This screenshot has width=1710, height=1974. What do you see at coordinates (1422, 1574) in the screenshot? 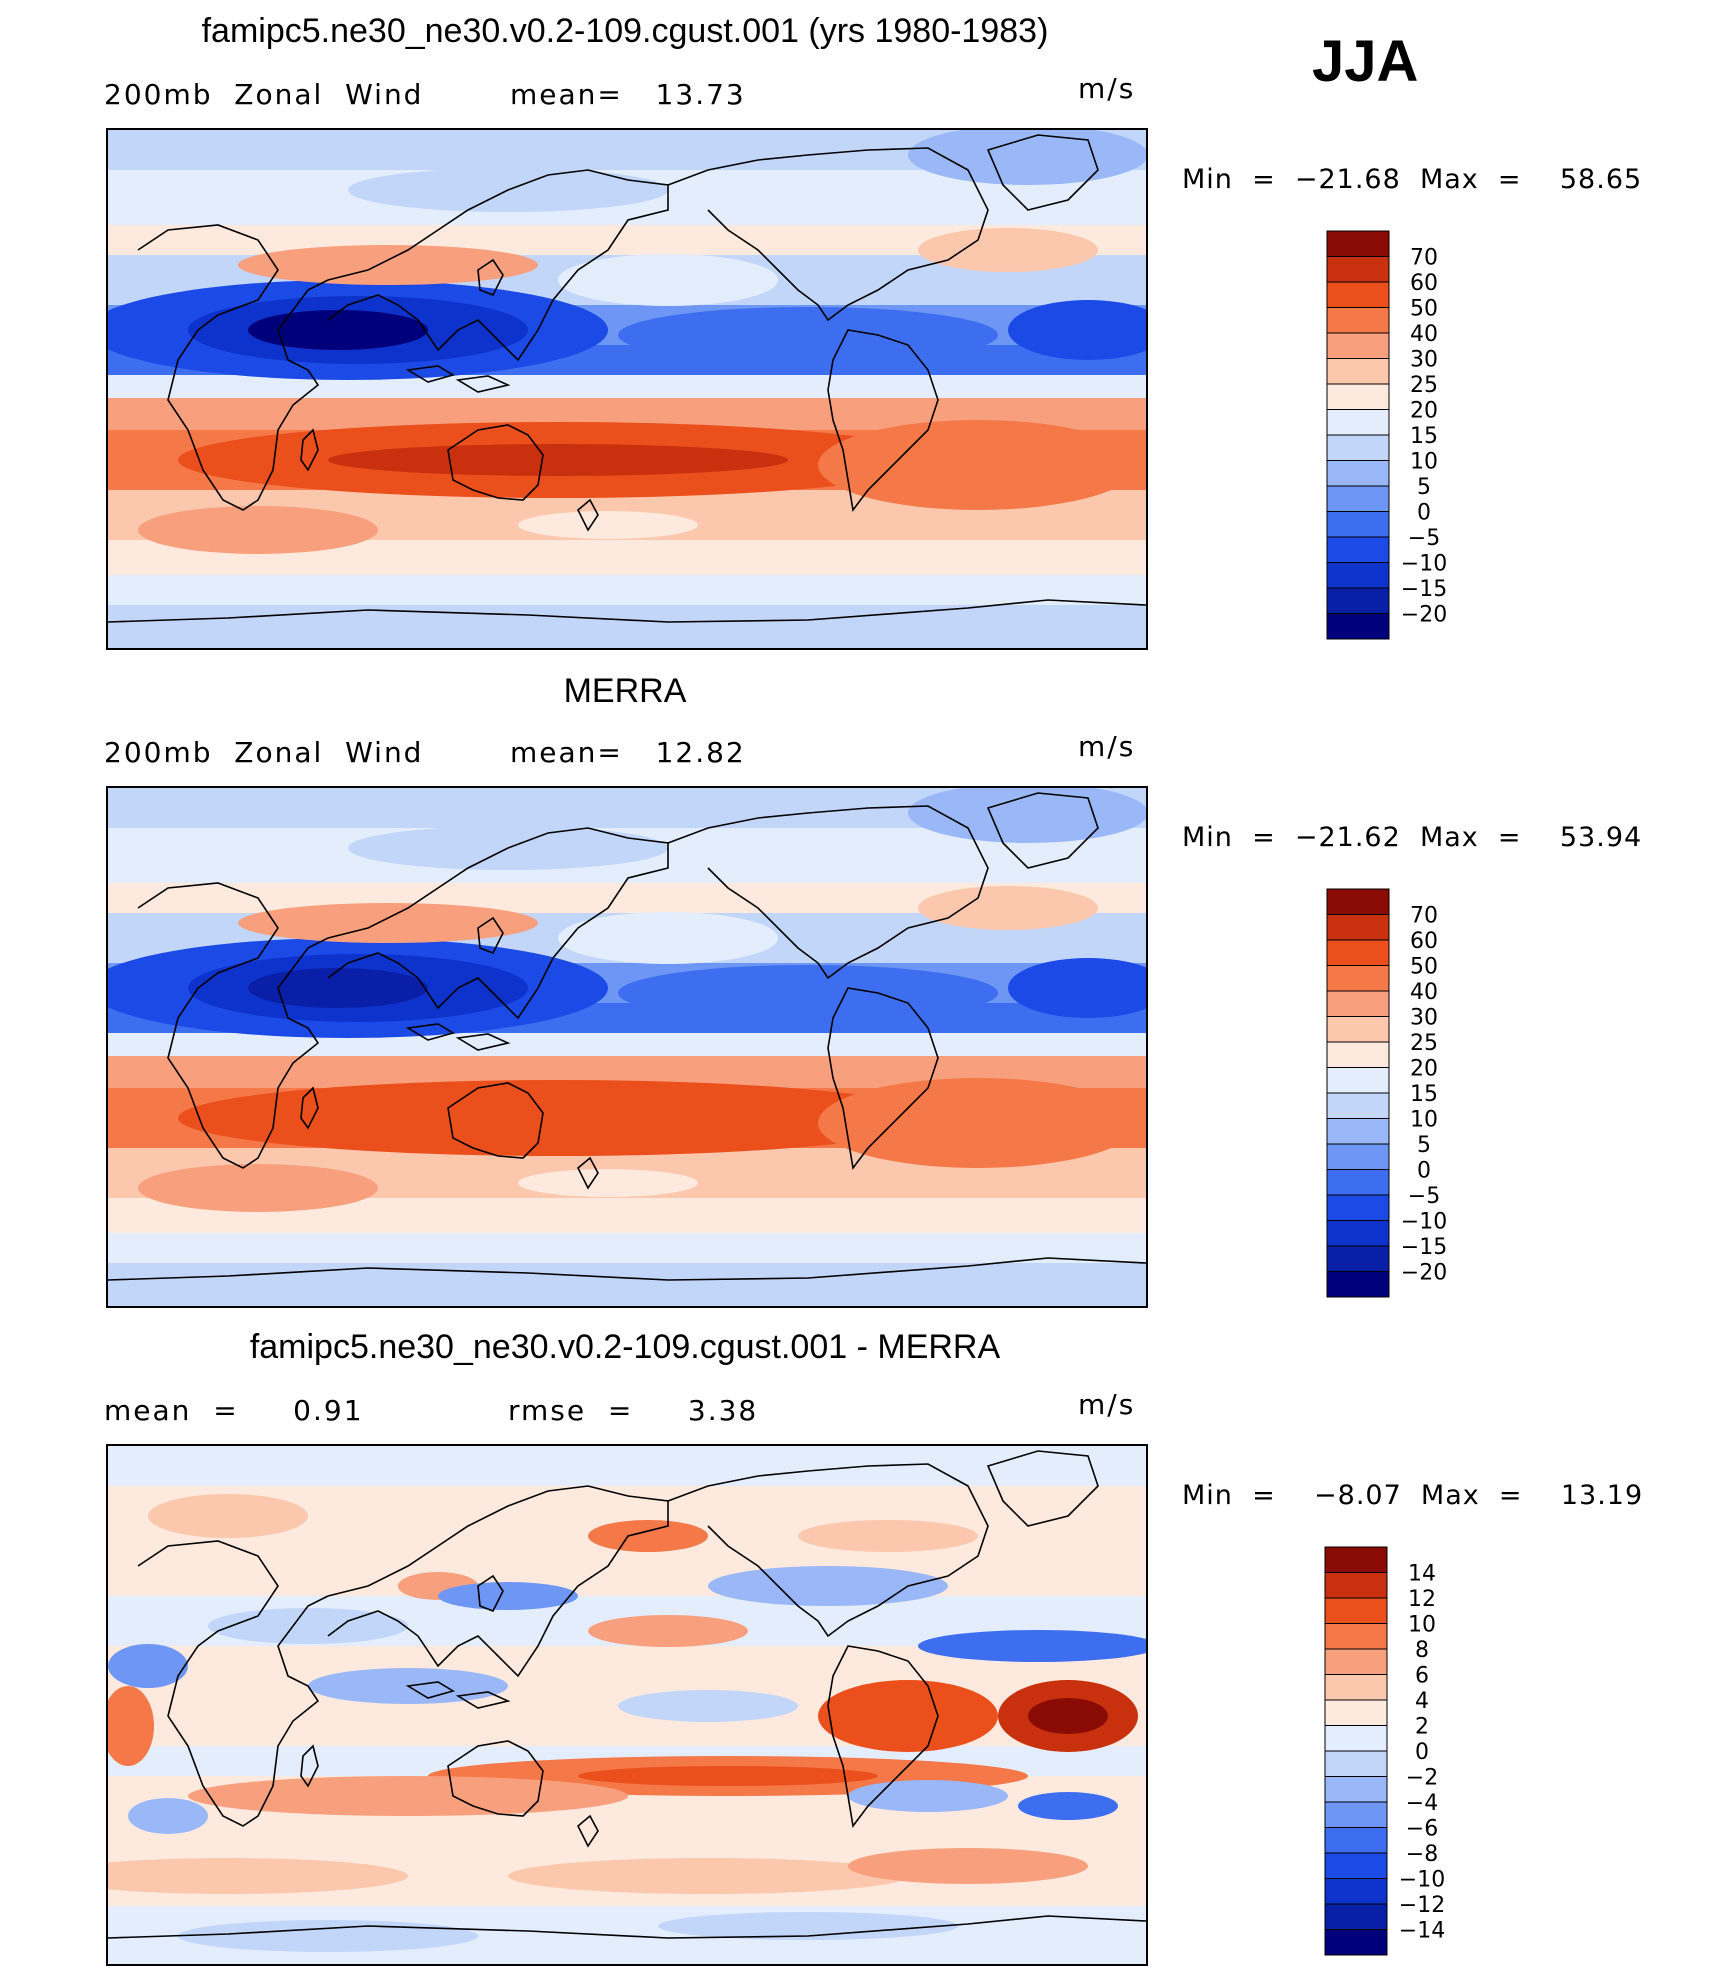
I see `colorbar-tick-label: 14` at bounding box center [1422, 1574].